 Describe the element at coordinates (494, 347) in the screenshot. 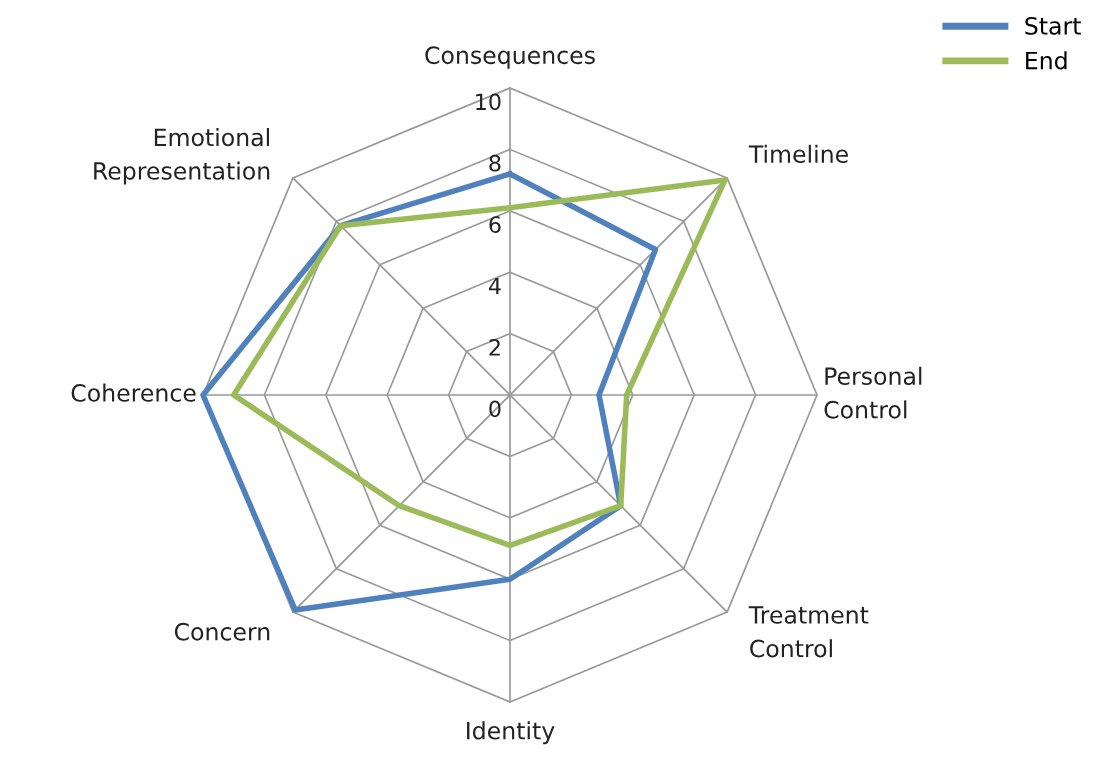

I see `y-tick-label: 2` at that location.